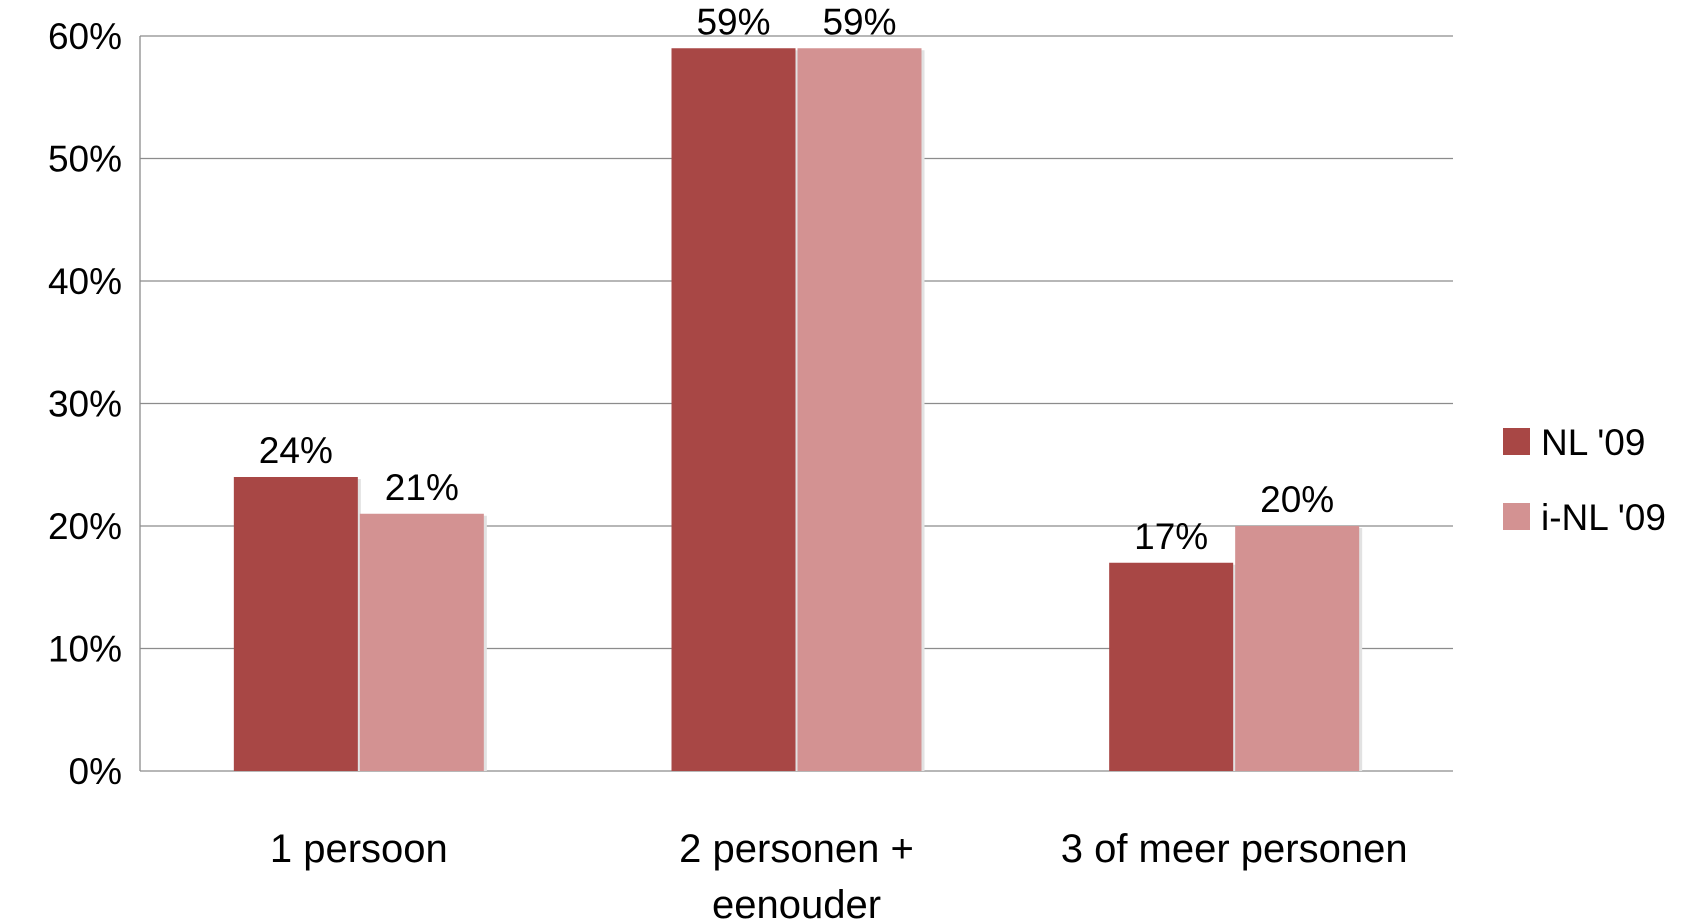 Image resolution: width=1687 pixels, height=923 pixels. Describe the element at coordinates (85, 36) in the screenshot. I see `y-tick-label: 60%` at that location.